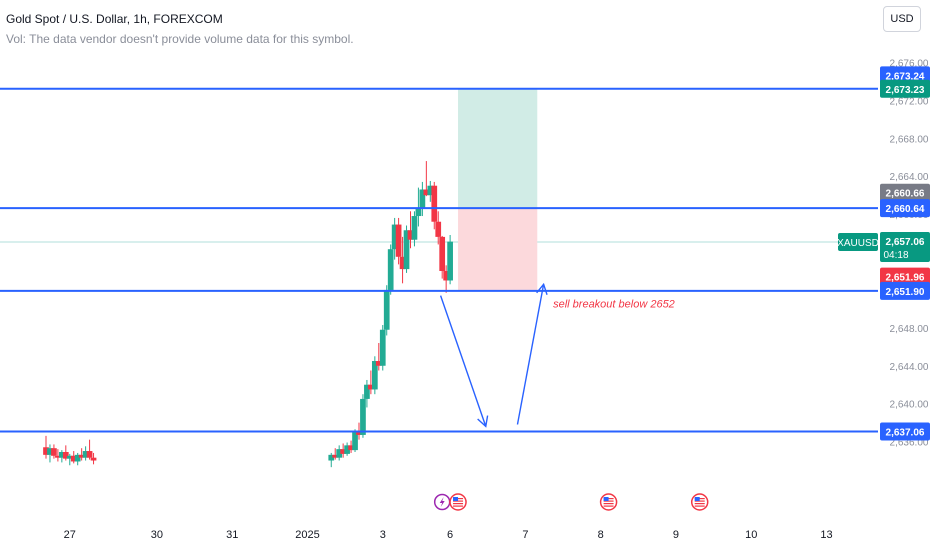  I want to click on time-tick-label: 8, so click(601, 535).